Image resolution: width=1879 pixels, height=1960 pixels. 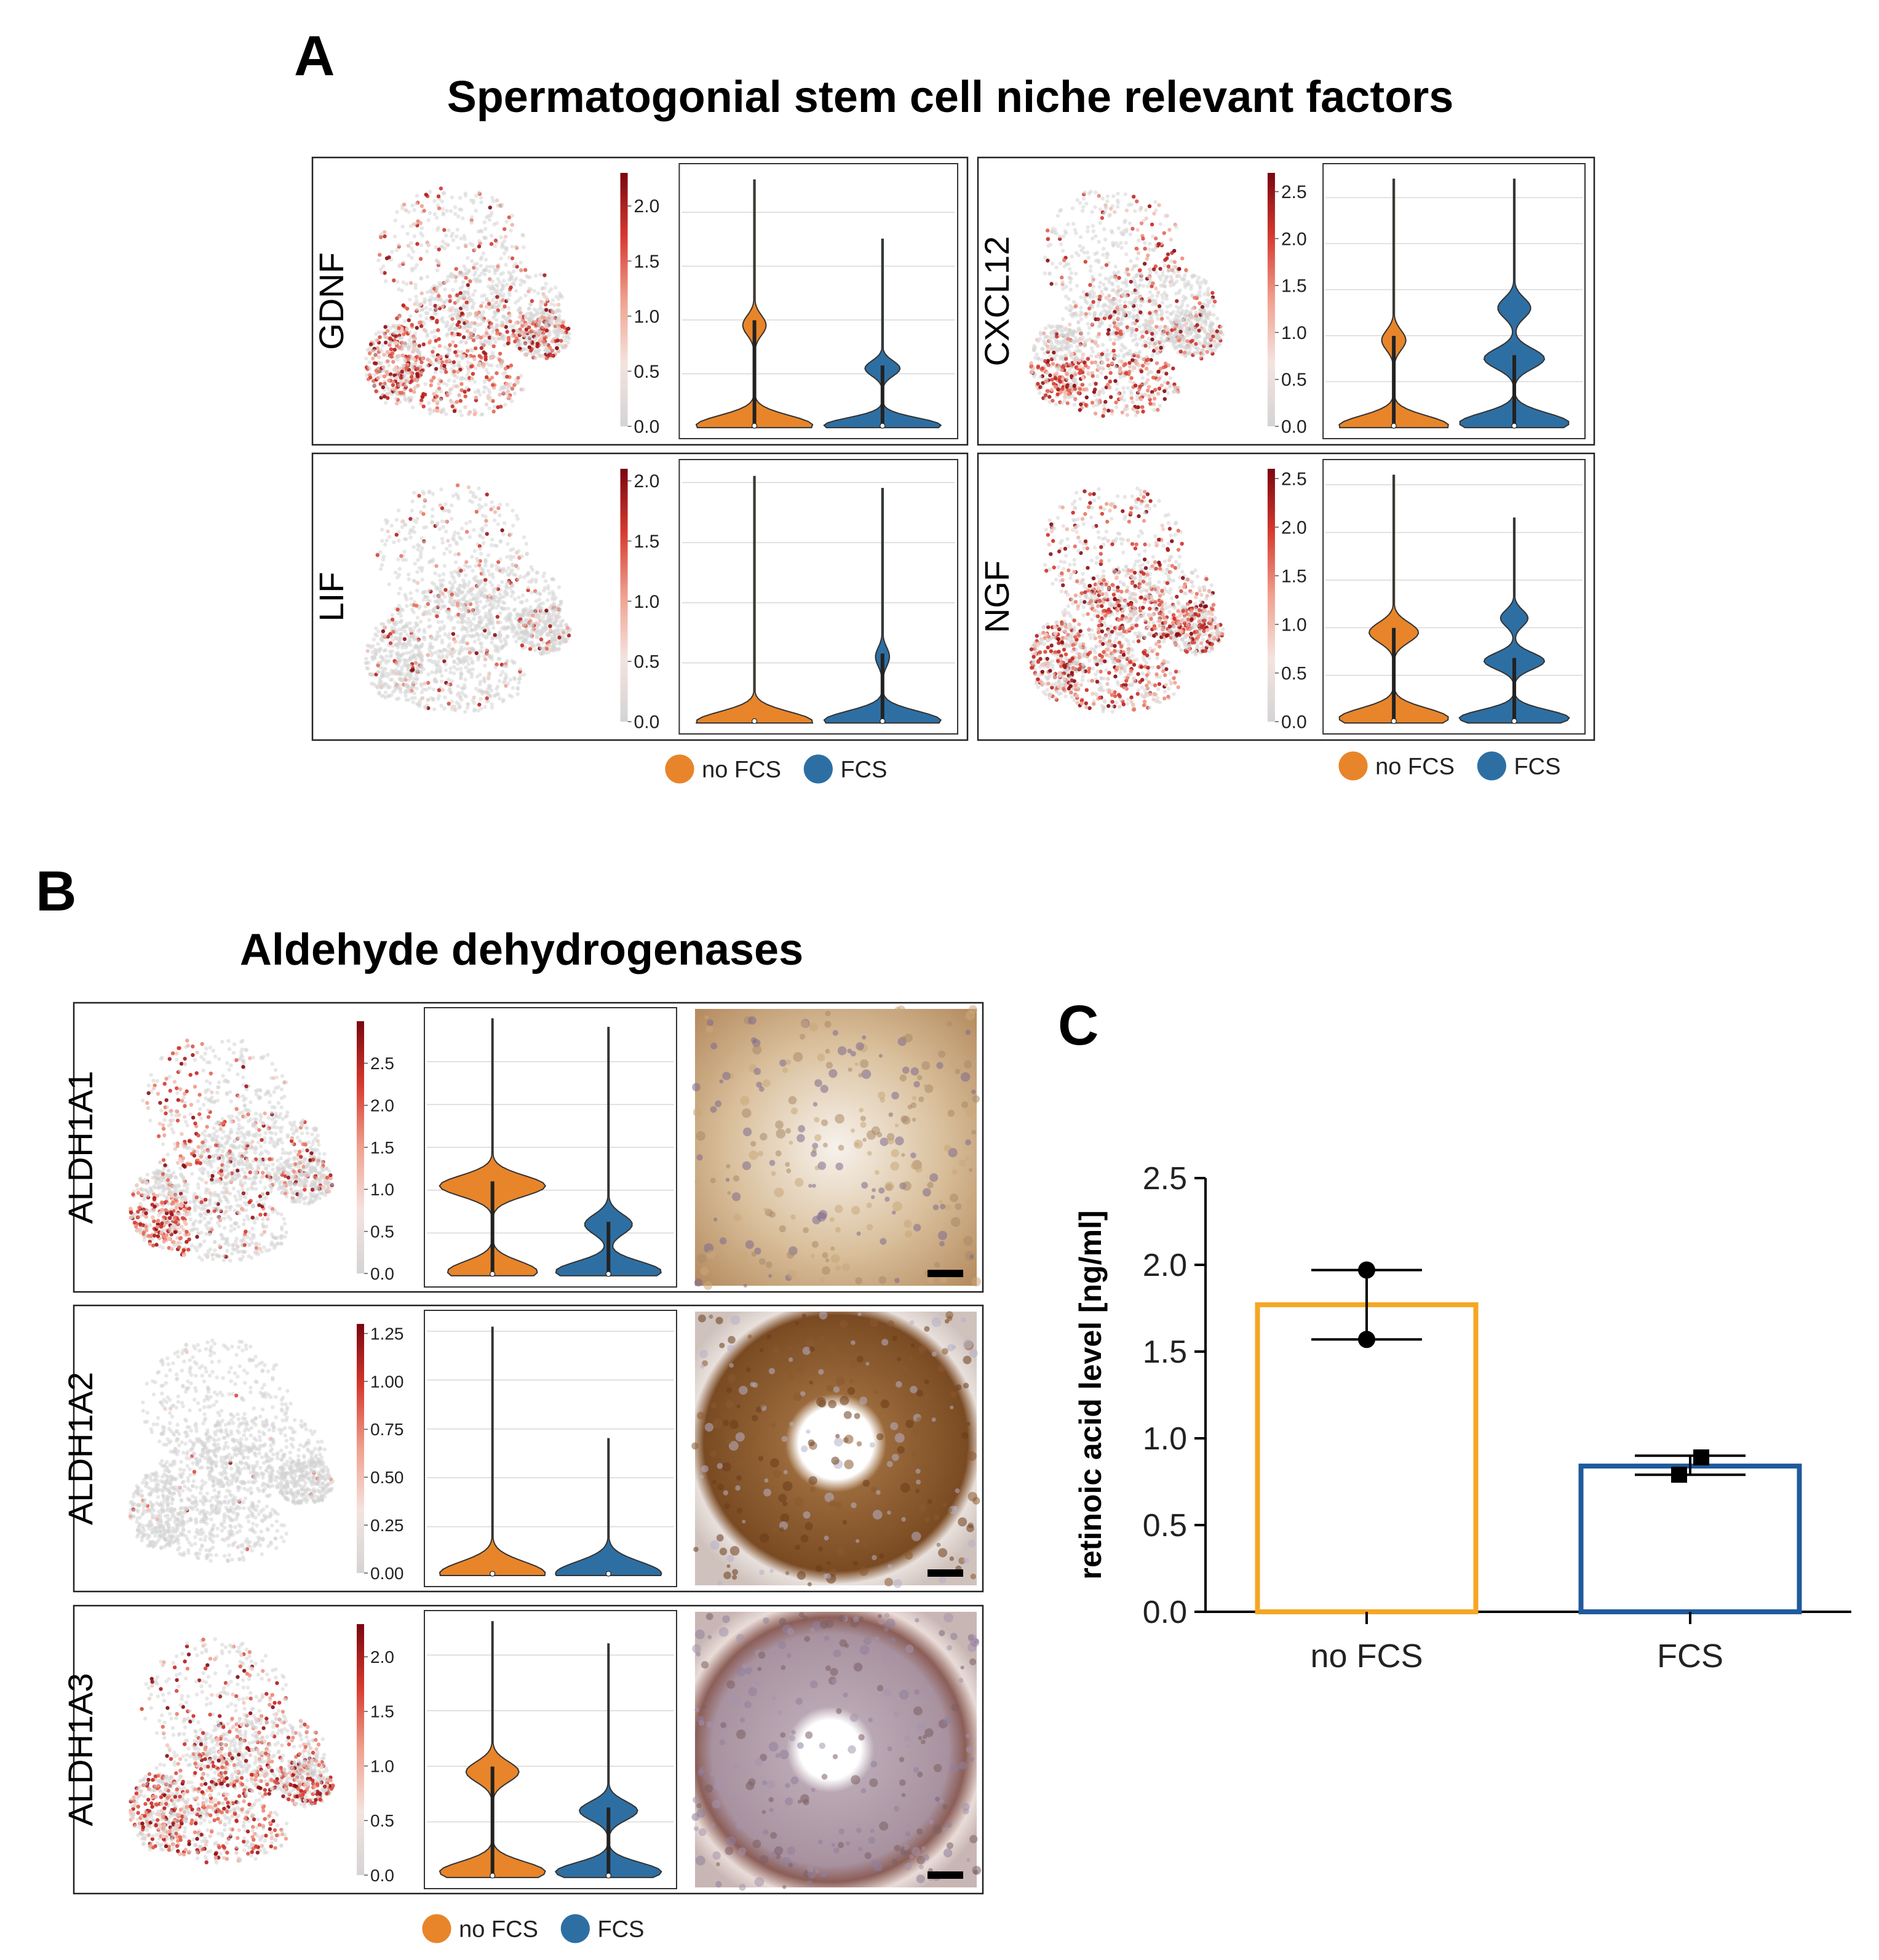 What do you see at coordinates (624, 299) in the screenshot?
I see `colorbar` at bounding box center [624, 299].